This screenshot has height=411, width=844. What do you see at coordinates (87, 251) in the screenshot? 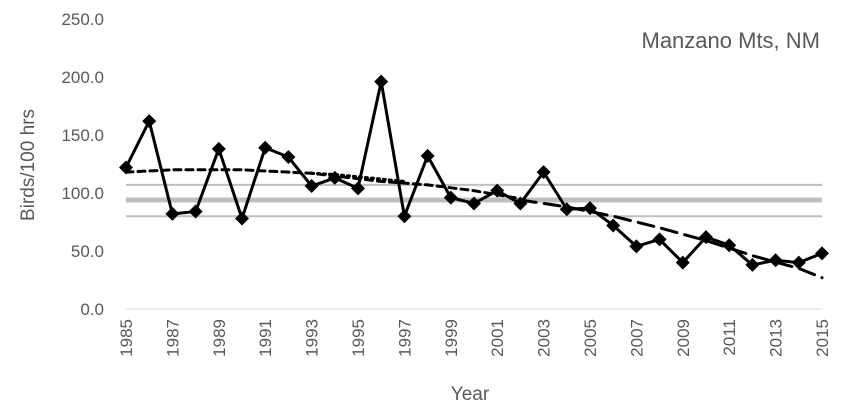
I see `y-tick-label: 50.0` at bounding box center [87, 251].